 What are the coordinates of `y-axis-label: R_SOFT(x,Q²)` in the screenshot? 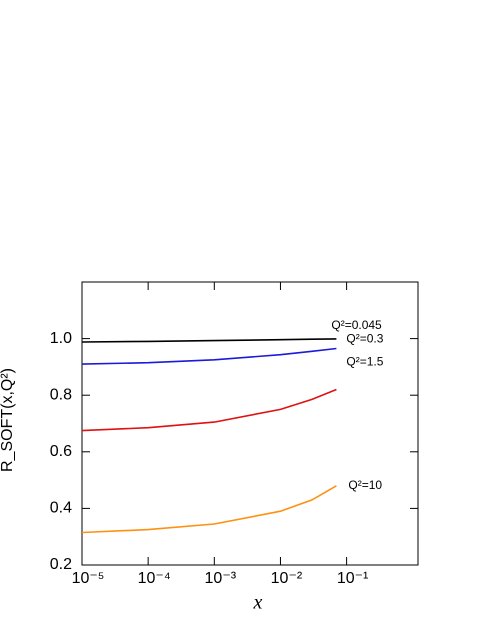 It's located at (8, 420).